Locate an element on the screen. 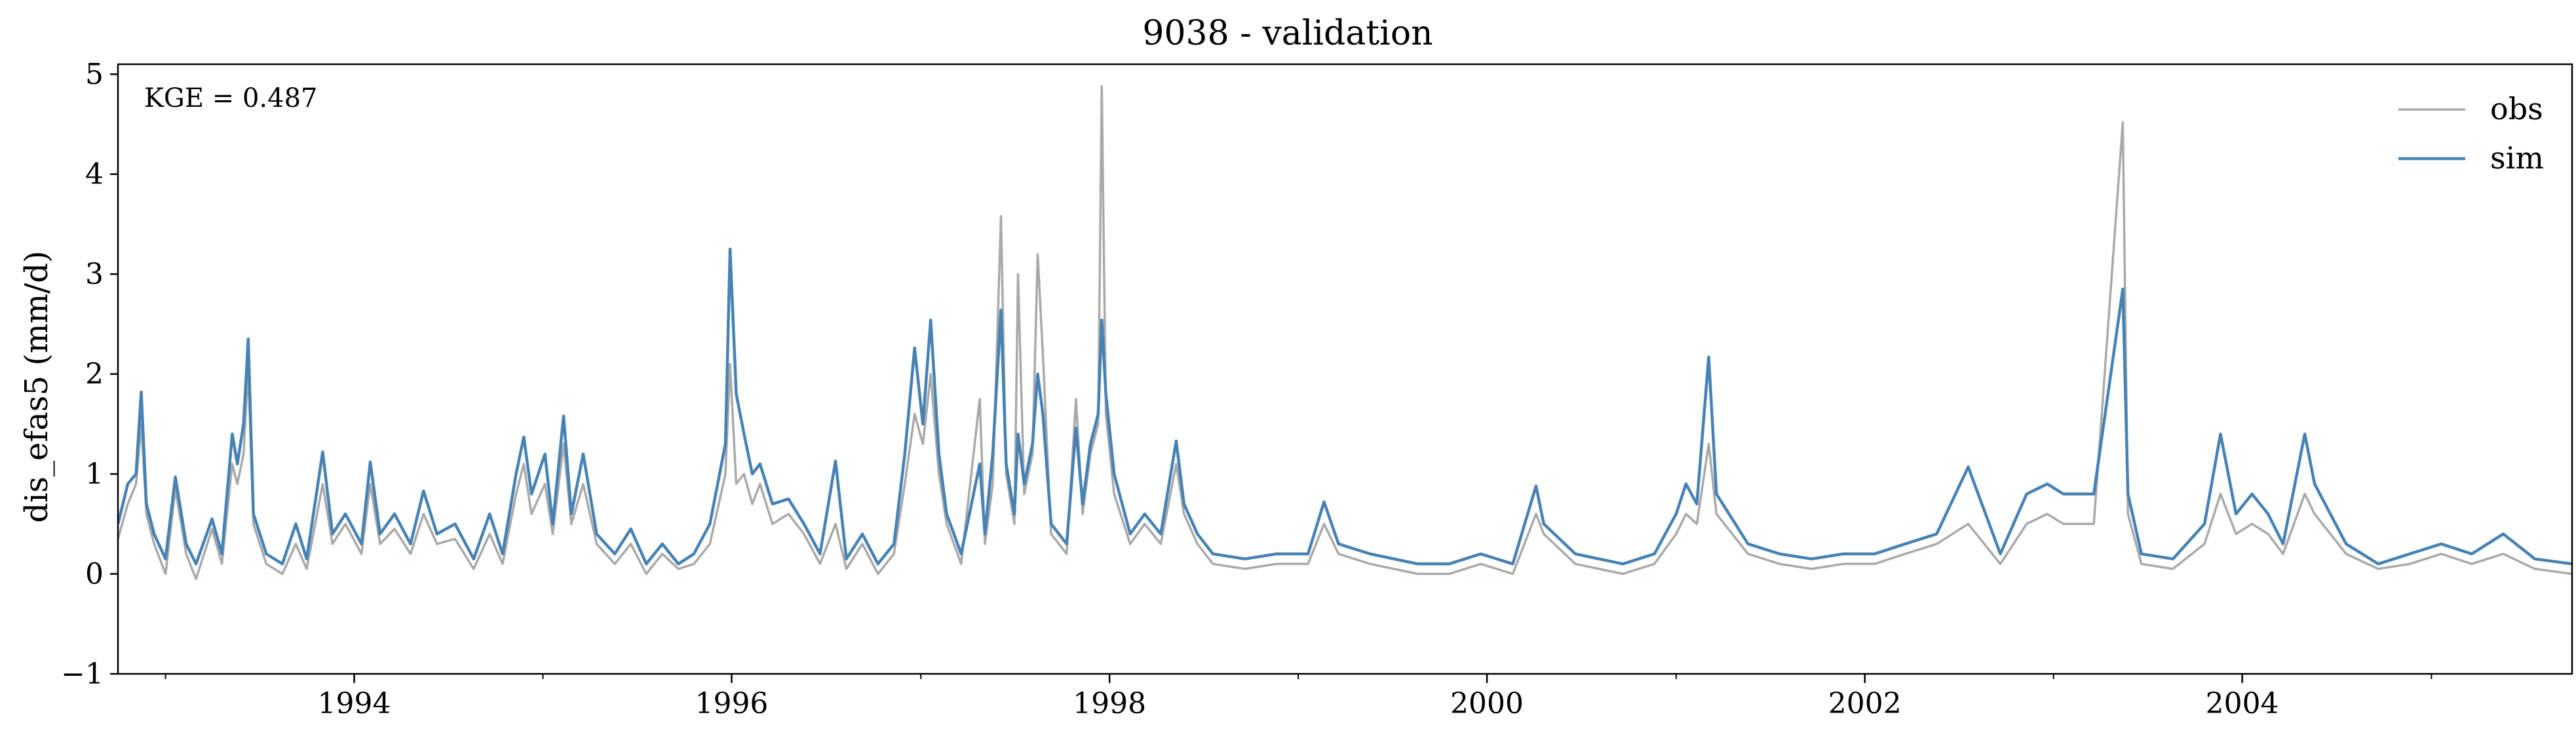  y-tick-label: 5 is located at coordinates (94, 74).